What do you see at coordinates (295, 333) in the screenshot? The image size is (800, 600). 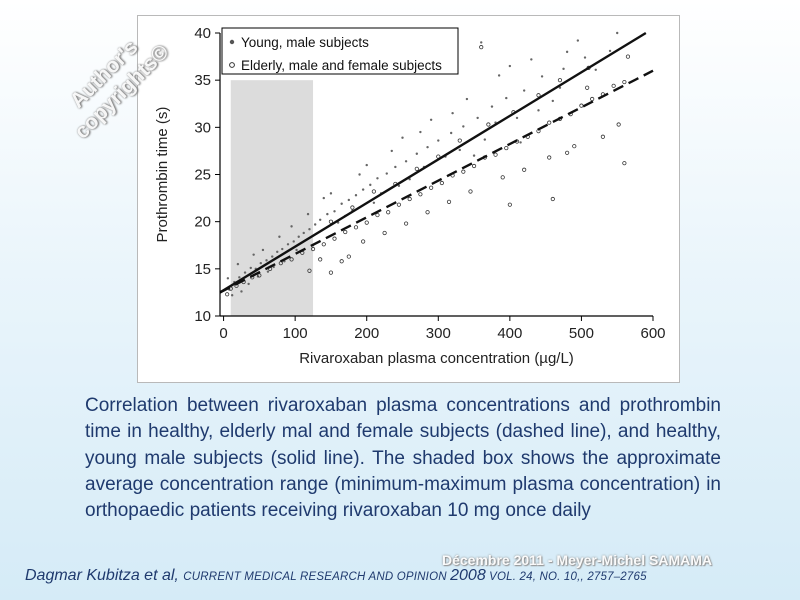 I see `x-tick-label: 100` at bounding box center [295, 333].